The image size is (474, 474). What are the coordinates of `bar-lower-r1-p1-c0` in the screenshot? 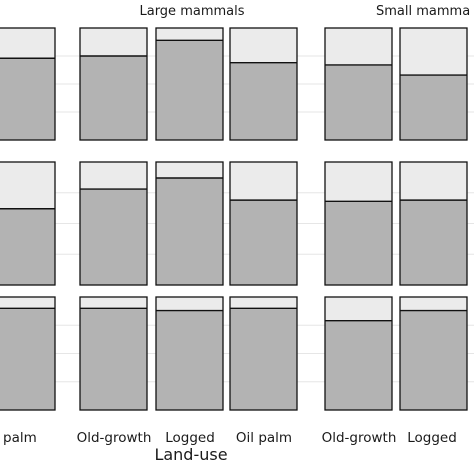 It's located at (113, 98).